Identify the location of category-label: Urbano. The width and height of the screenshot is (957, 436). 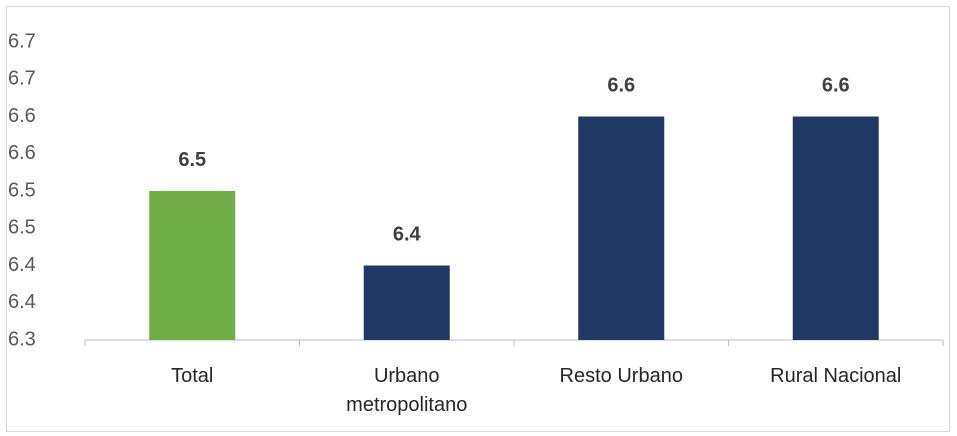
(407, 376).